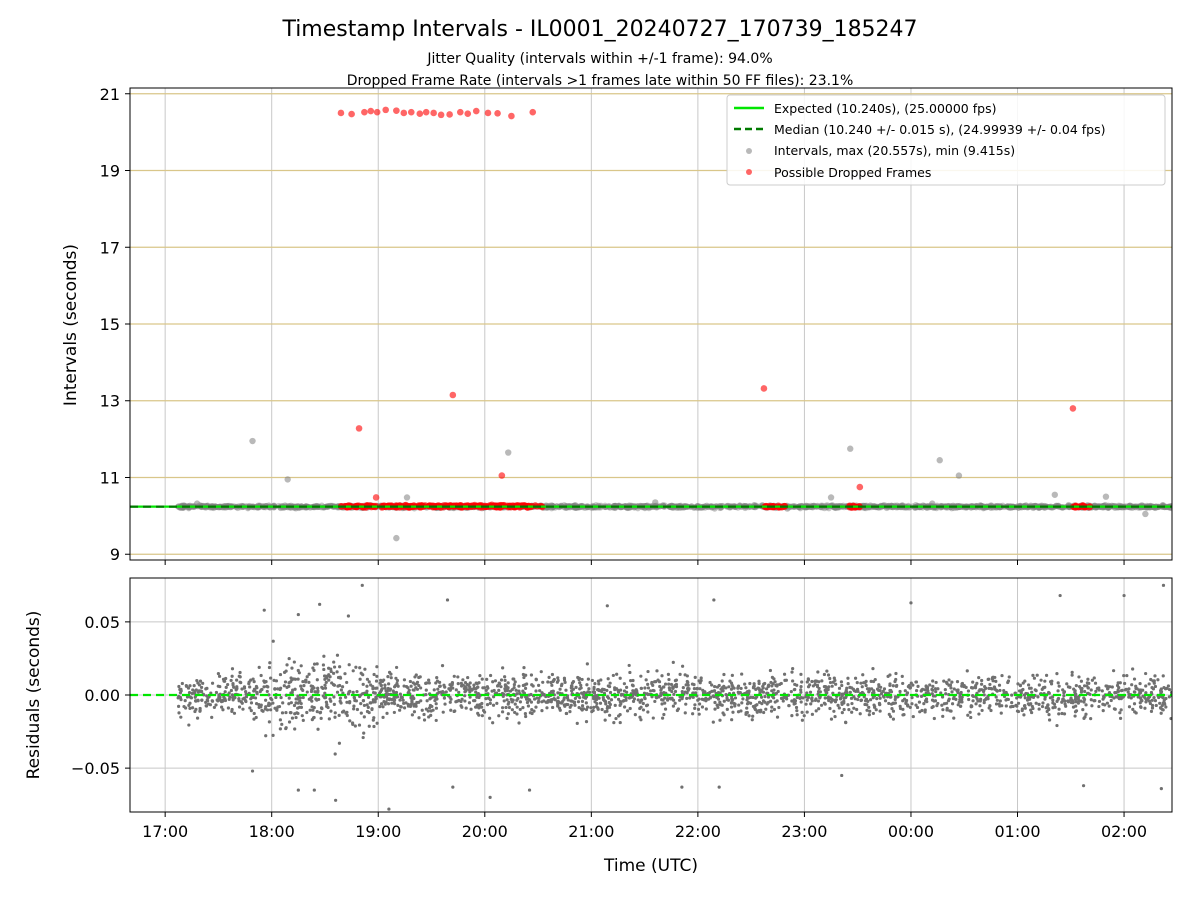  I want to click on dropped-frame-point, so click(364, 112).